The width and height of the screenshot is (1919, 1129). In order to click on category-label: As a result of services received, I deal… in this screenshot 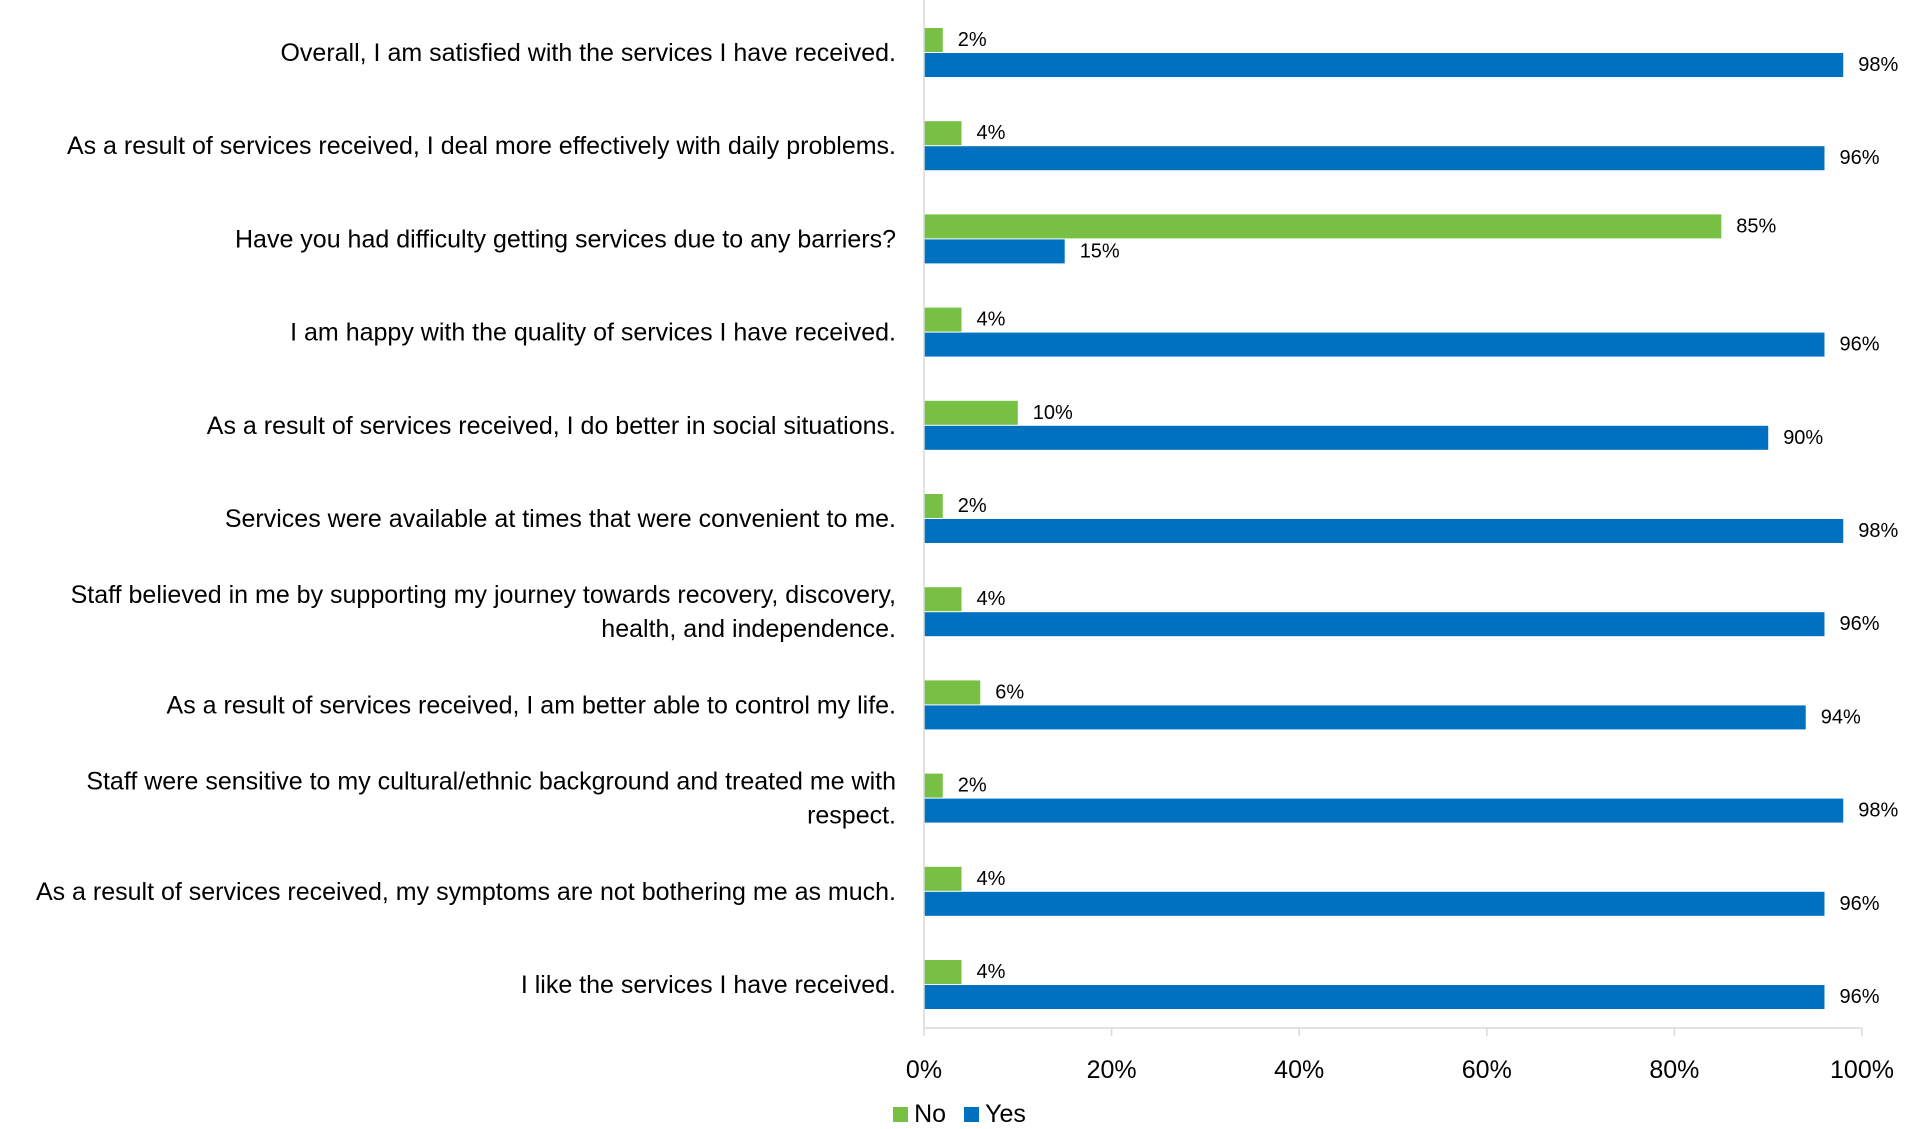, I will do `click(481, 146)`.